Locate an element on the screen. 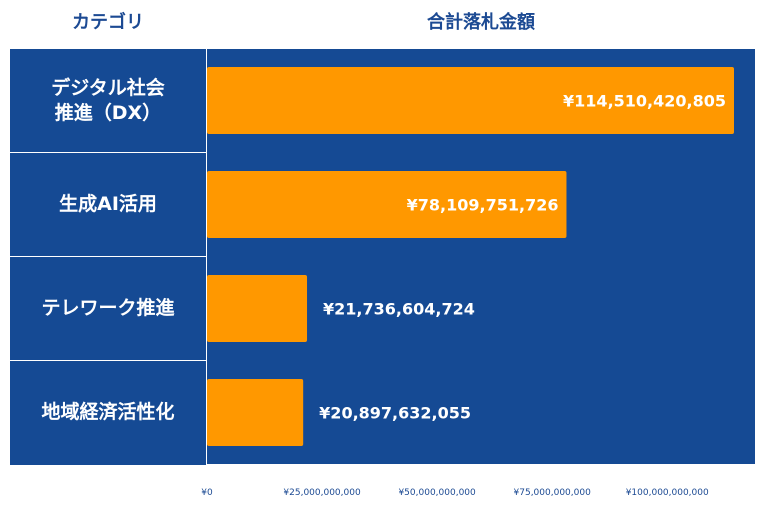 This screenshot has height=515, width=768. category-label: 生成AI活用 is located at coordinates (108, 204).